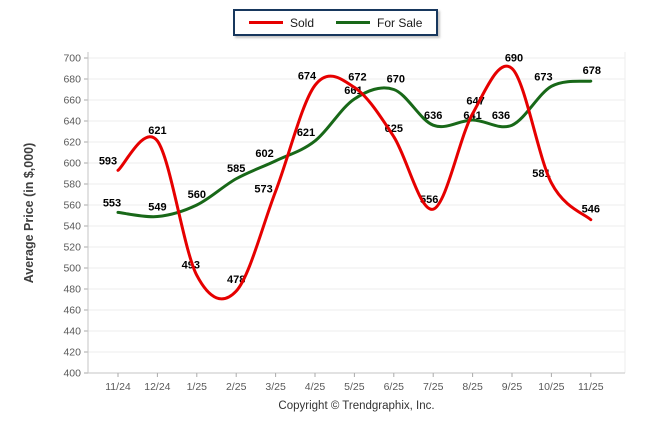 Image resolution: width=646 pixels, height=434 pixels. Describe the element at coordinates (118, 387) in the screenshot. I see `x-tick-label: 11/24` at that location.